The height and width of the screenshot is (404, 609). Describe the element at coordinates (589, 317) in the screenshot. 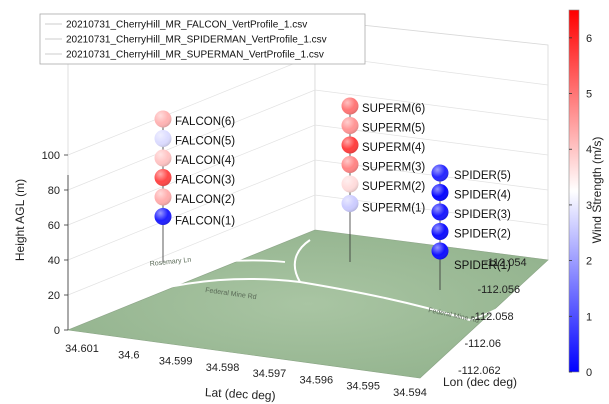

I see `colorbar-tick-label: 1` at that location.